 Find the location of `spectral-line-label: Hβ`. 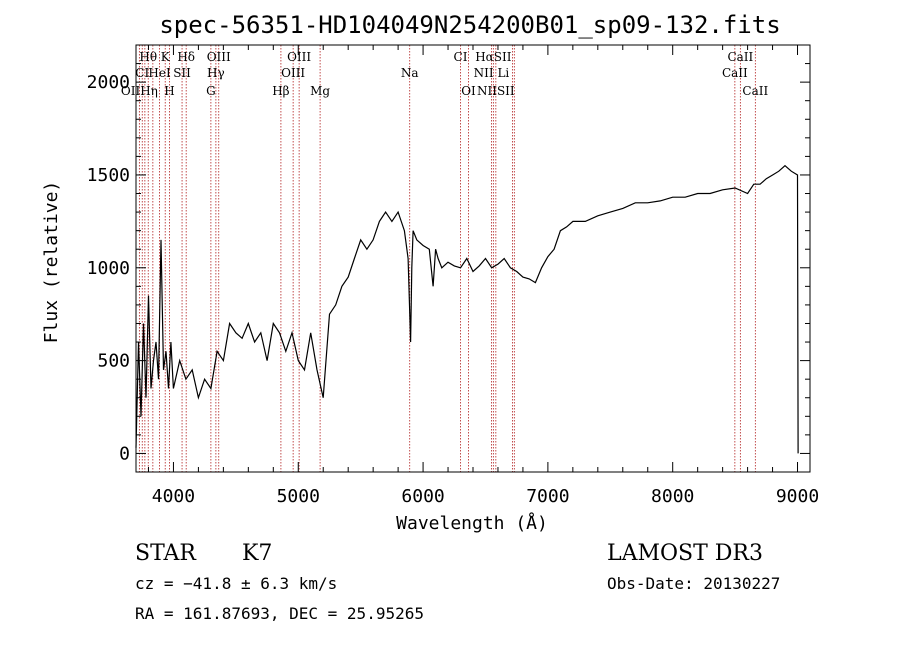

spectral-line-label: Hβ is located at coordinates (280, 91).